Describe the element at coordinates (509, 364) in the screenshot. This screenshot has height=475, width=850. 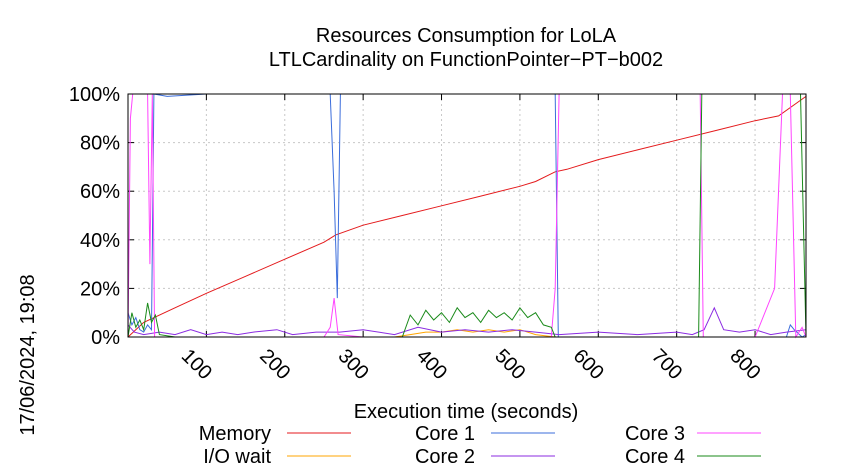
I see `x-tick-label: 500` at that location.